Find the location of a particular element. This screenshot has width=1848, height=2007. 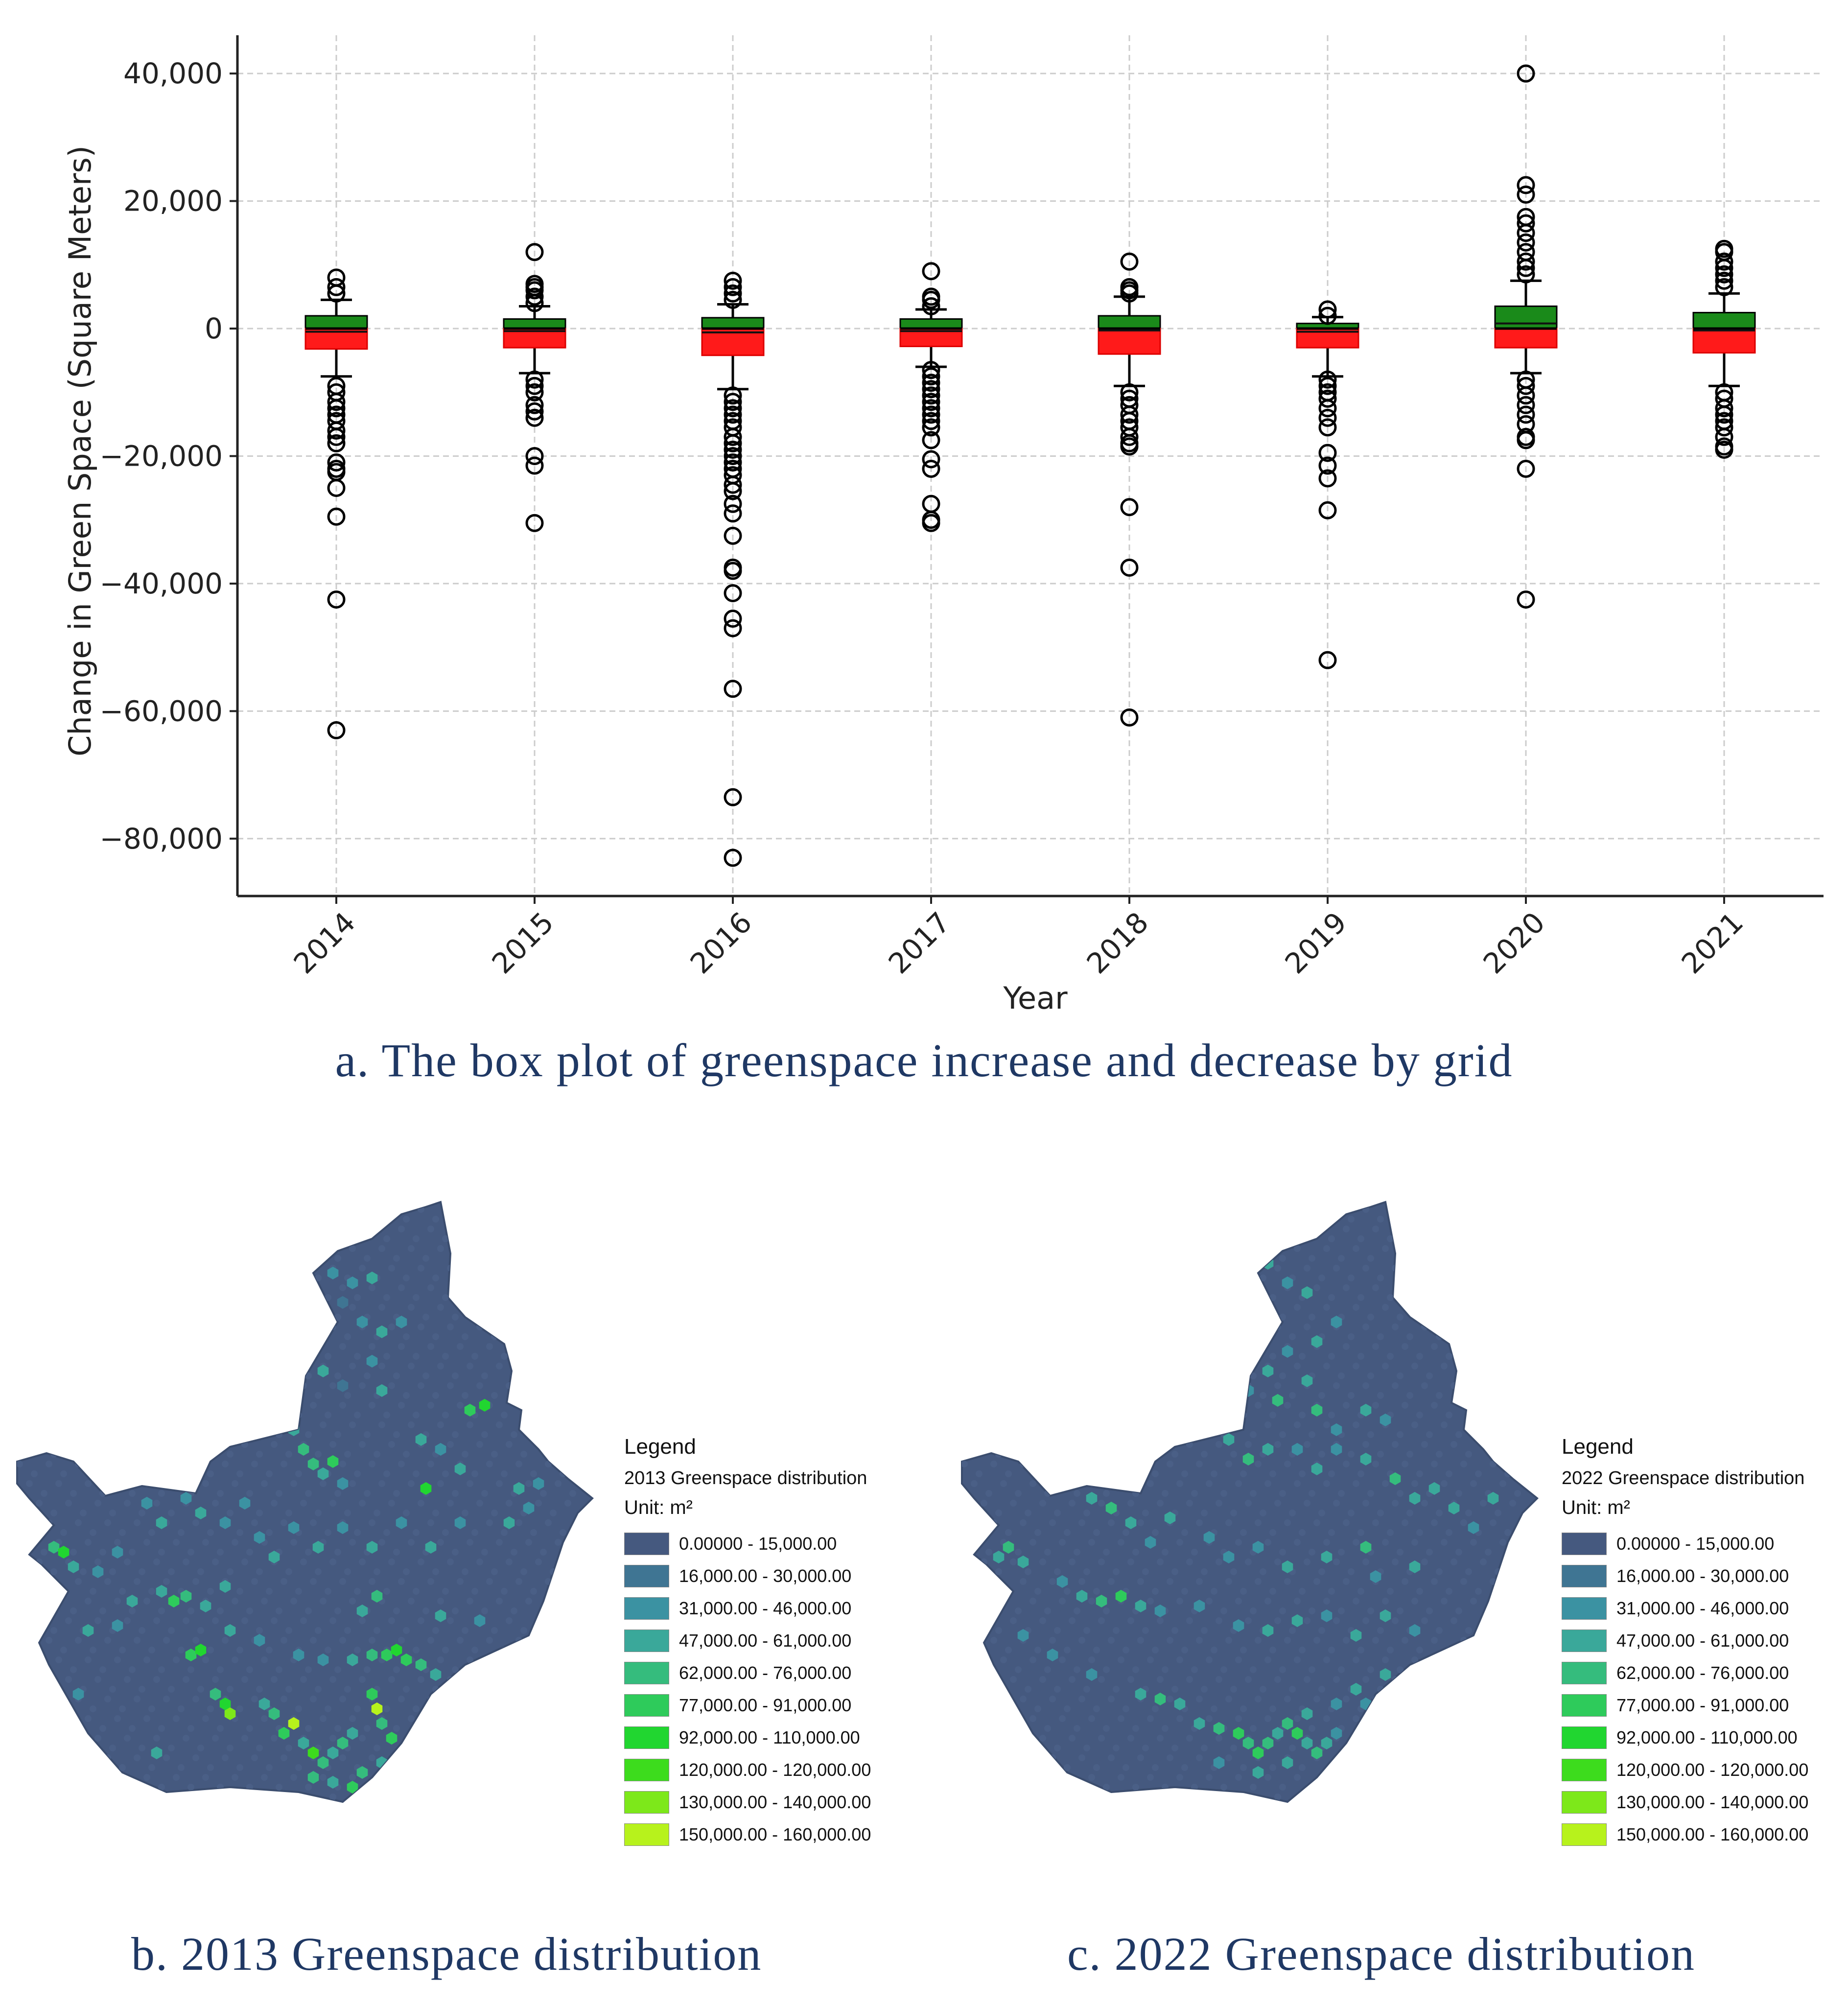

legend-label: 150,000.00 - 160,000.00 is located at coordinates (1712, 1834).